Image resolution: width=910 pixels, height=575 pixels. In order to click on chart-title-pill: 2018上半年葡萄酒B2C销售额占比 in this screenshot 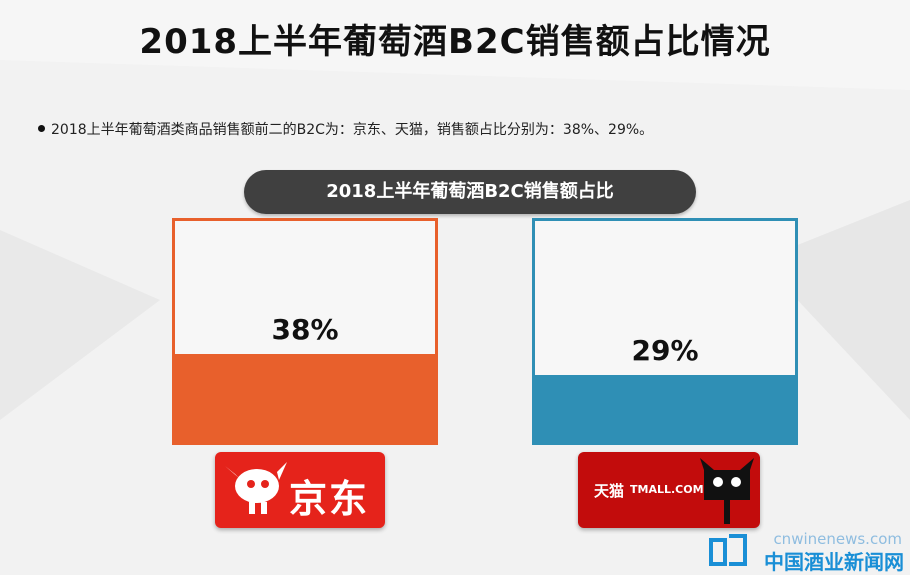, I will do `click(470, 192)`.